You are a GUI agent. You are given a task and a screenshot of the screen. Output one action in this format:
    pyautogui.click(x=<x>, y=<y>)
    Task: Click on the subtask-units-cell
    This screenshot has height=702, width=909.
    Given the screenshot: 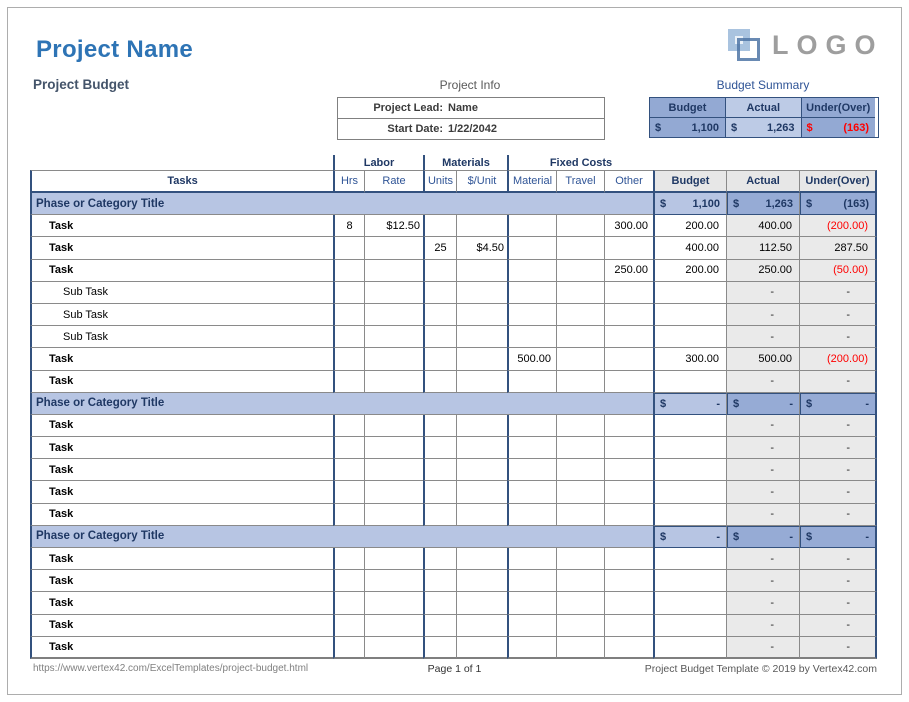 What is the action you would take?
    pyautogui.click(x=440, y=315)
    